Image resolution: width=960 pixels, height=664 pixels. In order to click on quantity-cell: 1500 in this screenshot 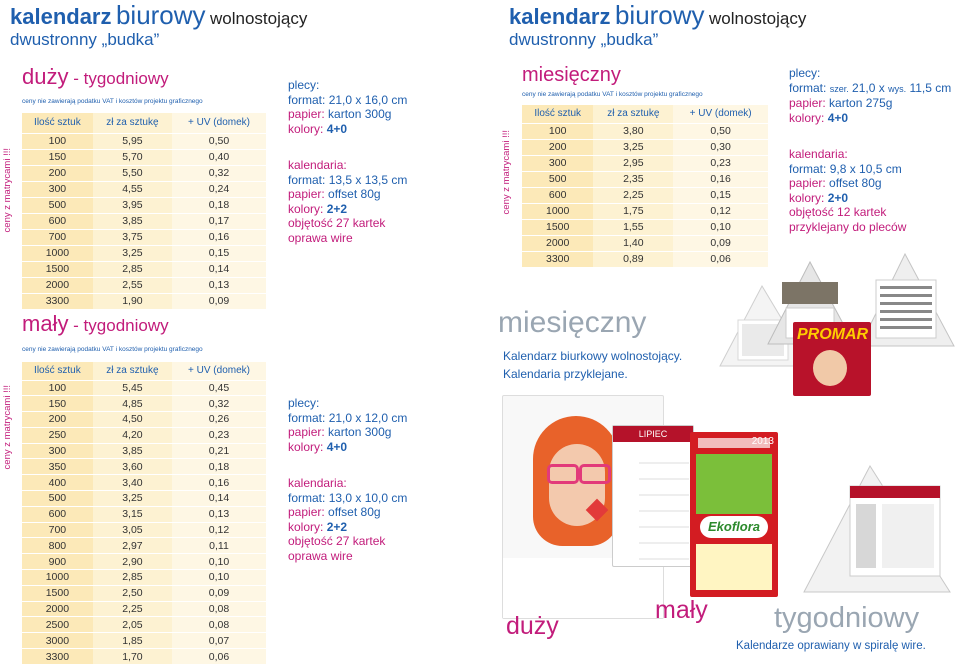, I will do `click(57, 593)`.